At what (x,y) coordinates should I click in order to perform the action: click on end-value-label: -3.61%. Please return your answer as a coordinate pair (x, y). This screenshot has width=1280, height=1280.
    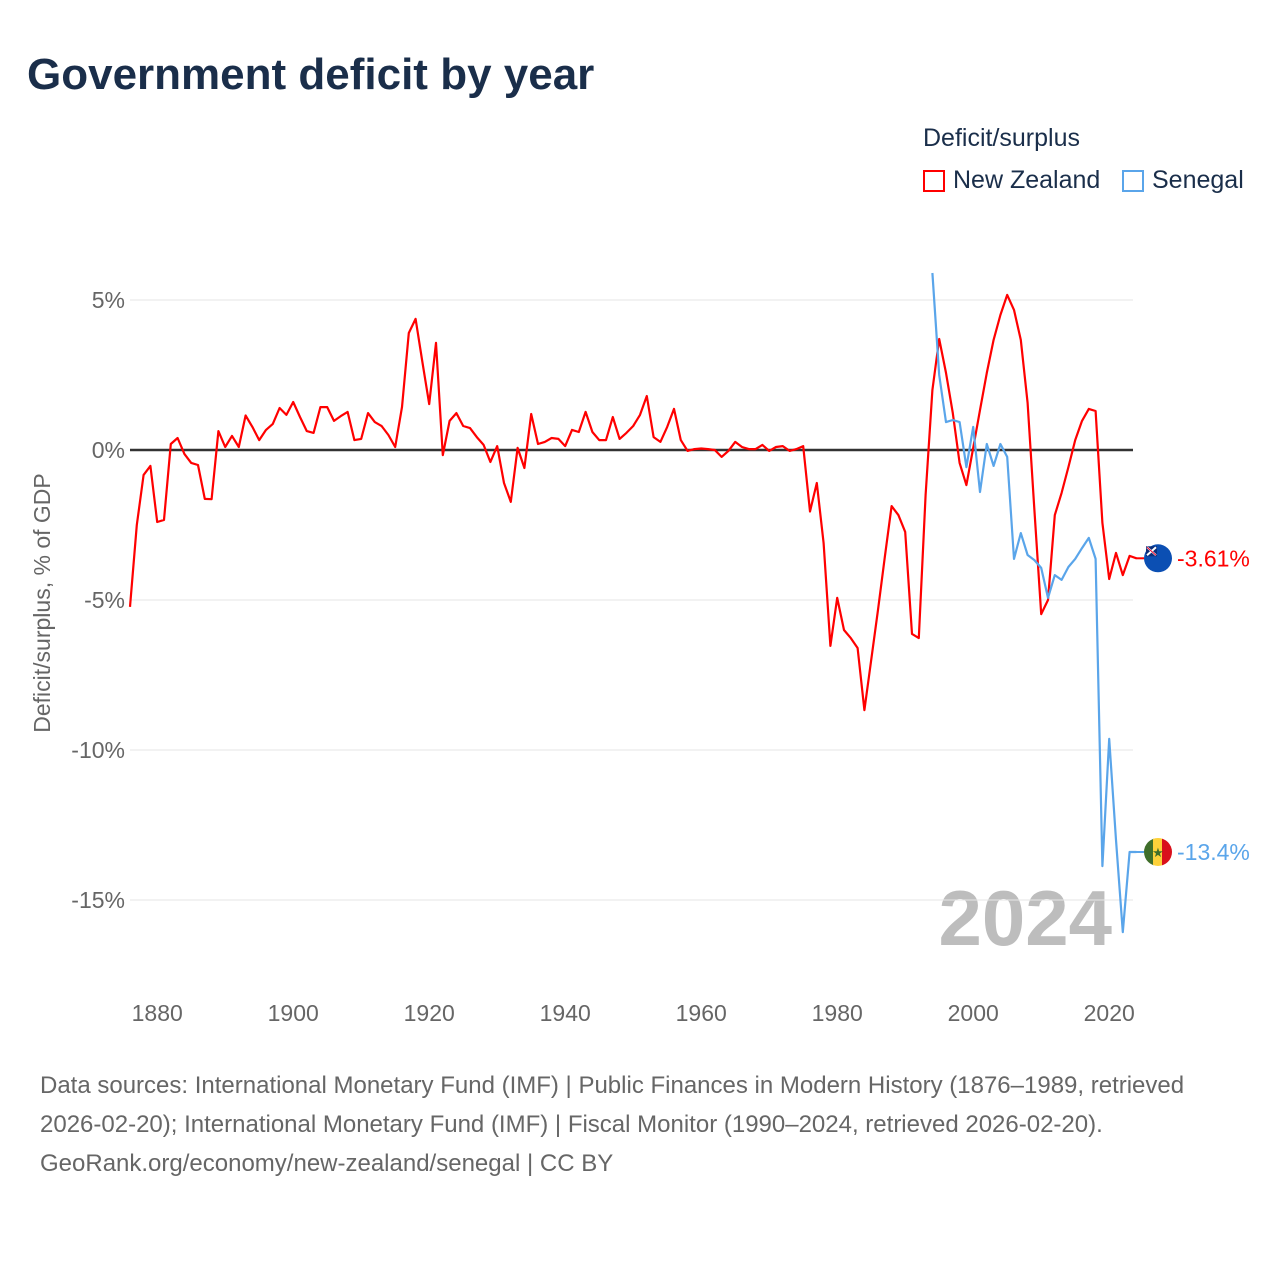
    Looking at the image, I should click on (1213, 558).